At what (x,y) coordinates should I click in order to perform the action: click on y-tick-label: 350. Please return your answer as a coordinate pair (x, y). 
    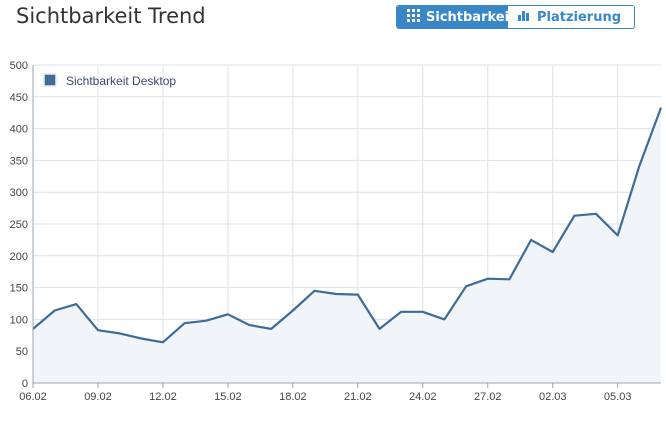
    Looking at the image, I should click on (19, 161).